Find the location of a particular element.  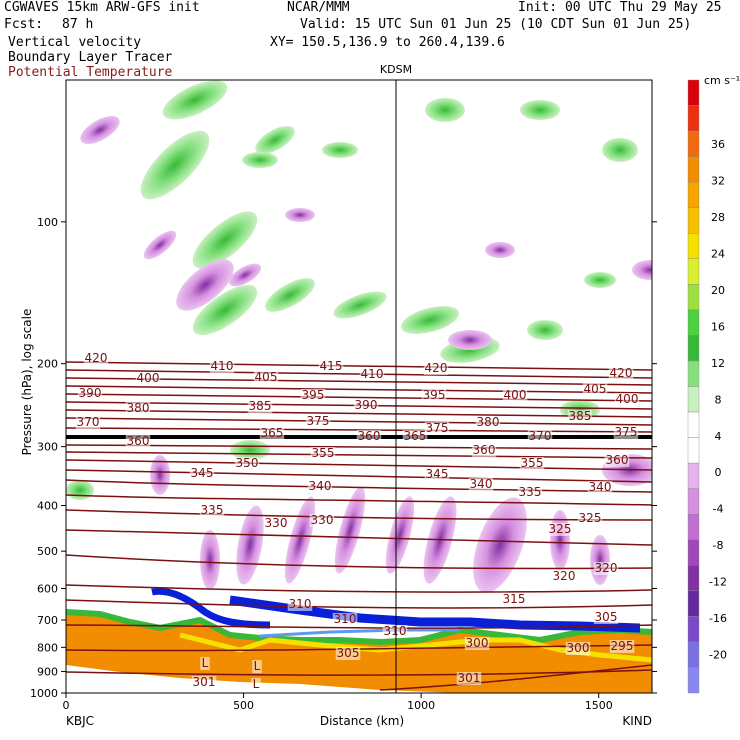

theta-label: 335 is located at coordinates (530, 492).